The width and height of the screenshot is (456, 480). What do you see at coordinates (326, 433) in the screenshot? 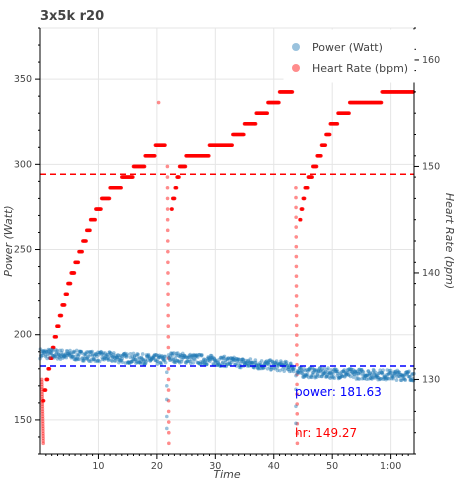
I see `annotation-hr-mean: hr: 149.27` at bounding box center [326, 433].